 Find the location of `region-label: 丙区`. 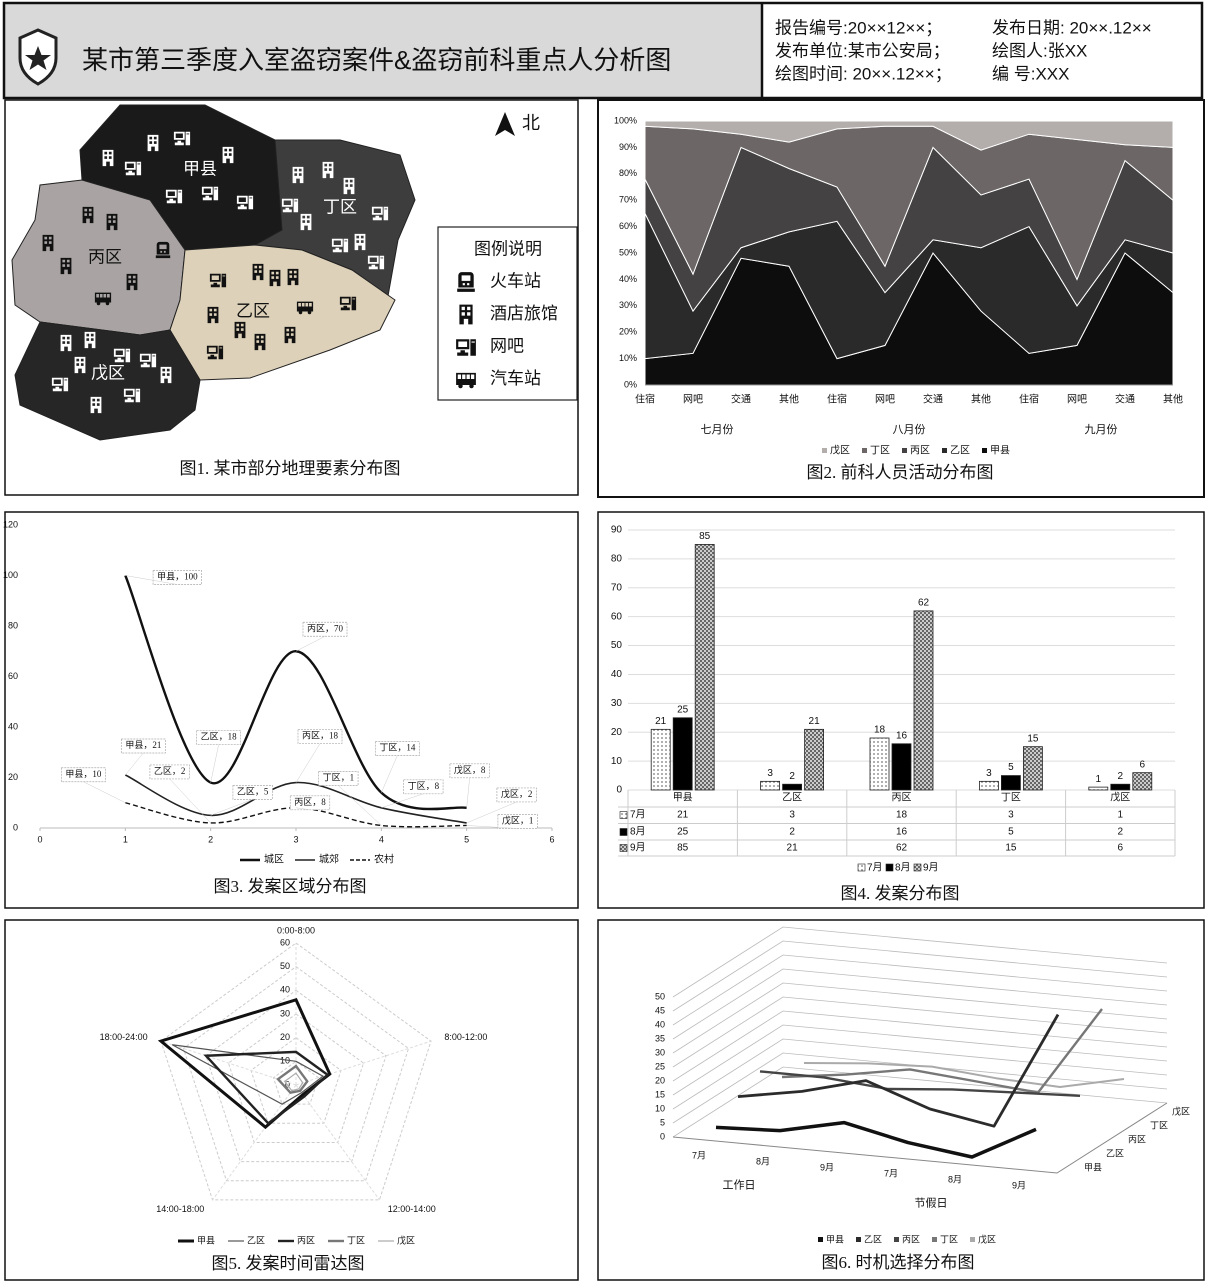

region-label: 丙区 is located at coordinates (105, 256).